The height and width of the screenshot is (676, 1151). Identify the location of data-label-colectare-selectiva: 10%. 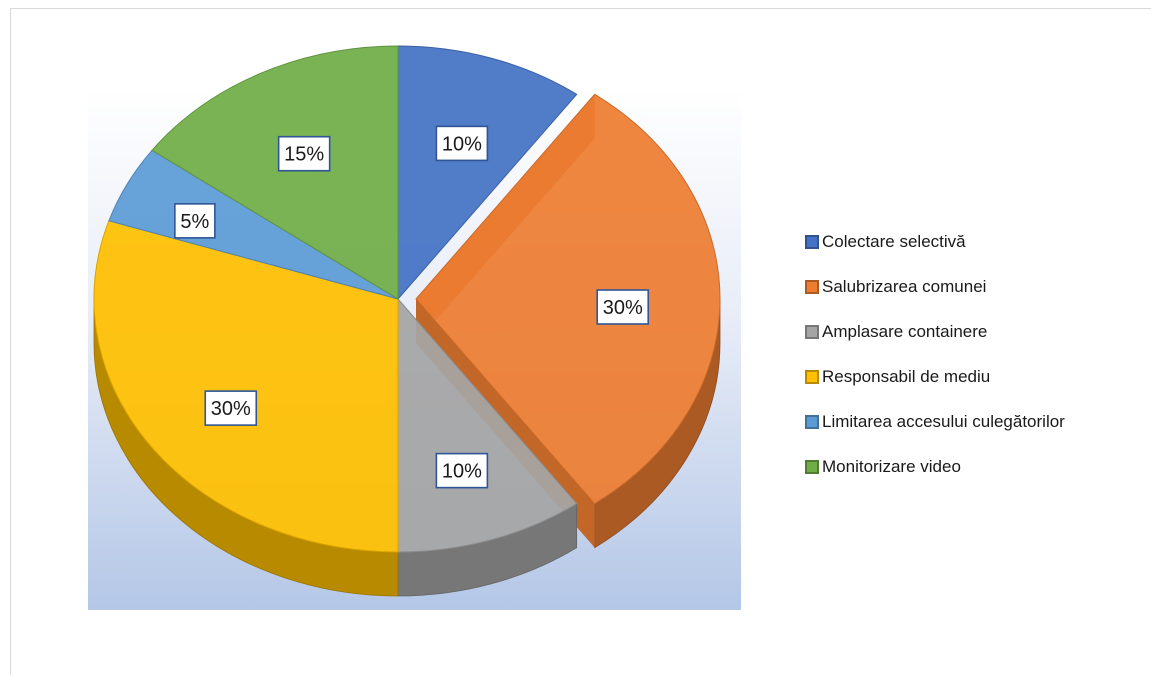
(462, 144).